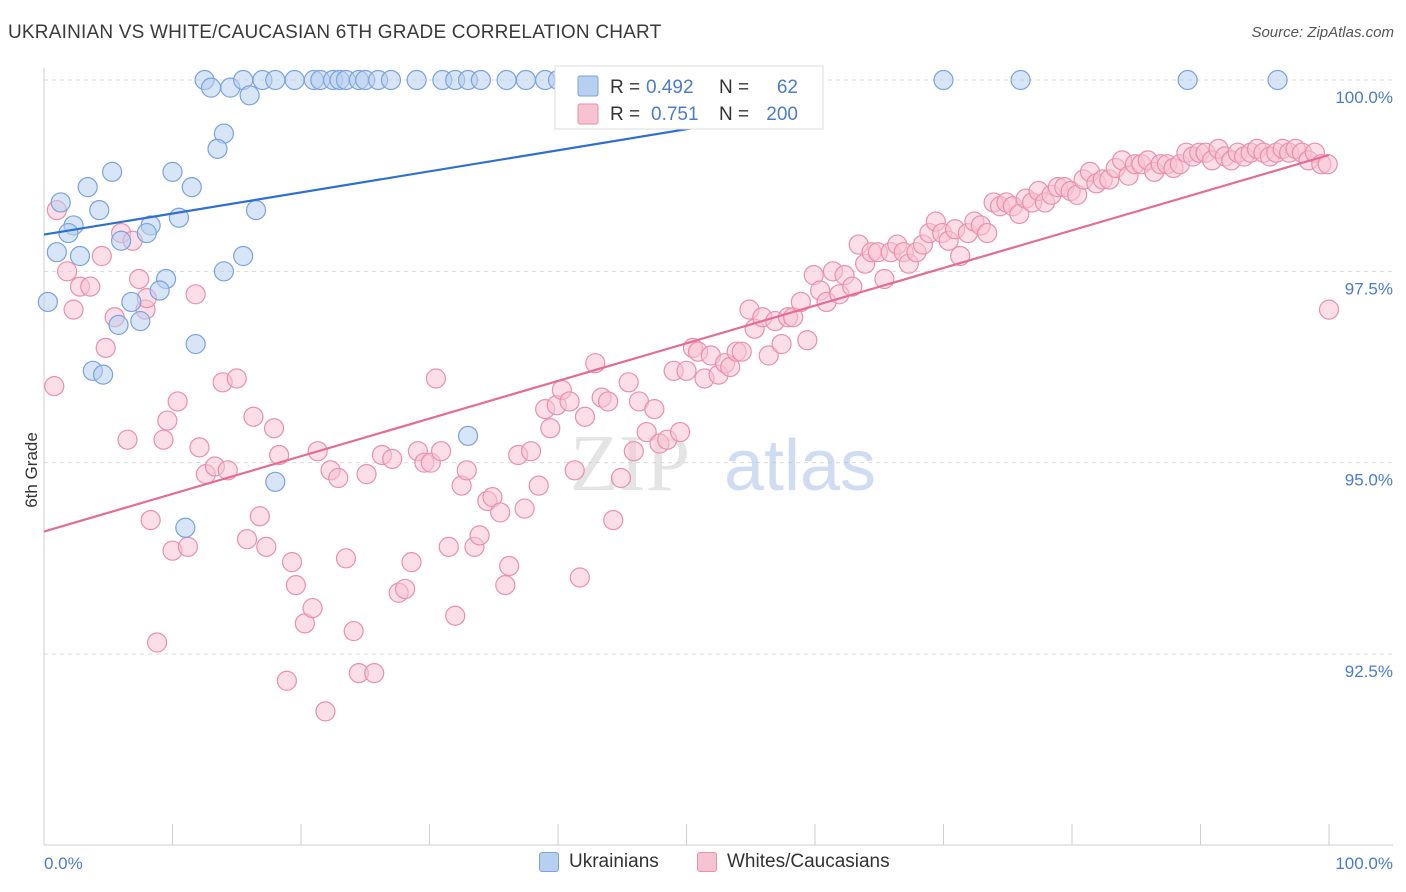 This screenshot has width=1406, height=892. I want to click on series-legend: Ukrainians Whites/Caucasians, so click(703, 864).